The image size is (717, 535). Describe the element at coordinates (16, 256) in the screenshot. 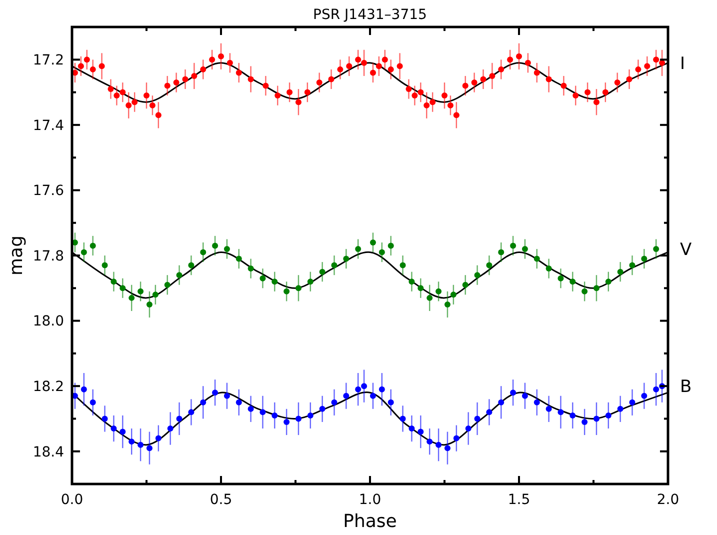

I see `y-axis-title: mag` at that location.